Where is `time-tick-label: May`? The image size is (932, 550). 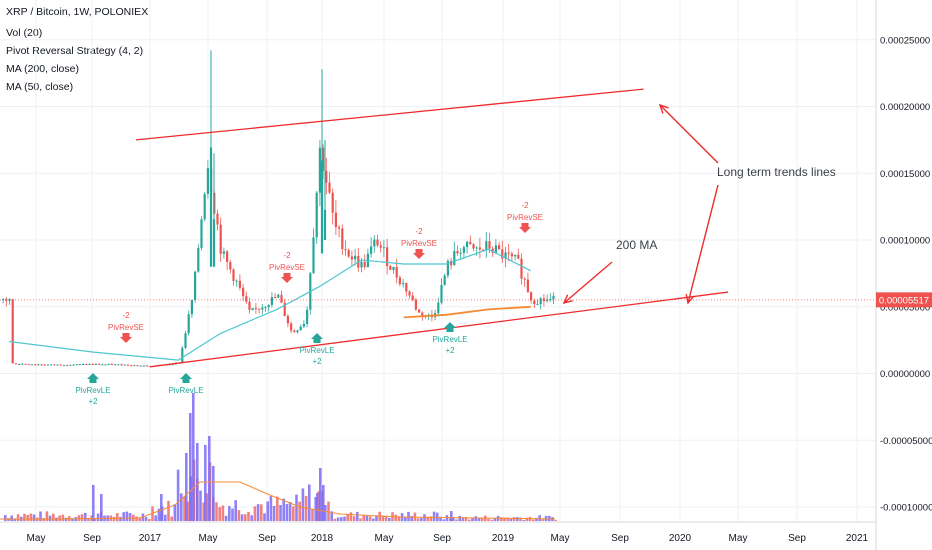
time-tick-label: May is located at coordinates (36, 538).